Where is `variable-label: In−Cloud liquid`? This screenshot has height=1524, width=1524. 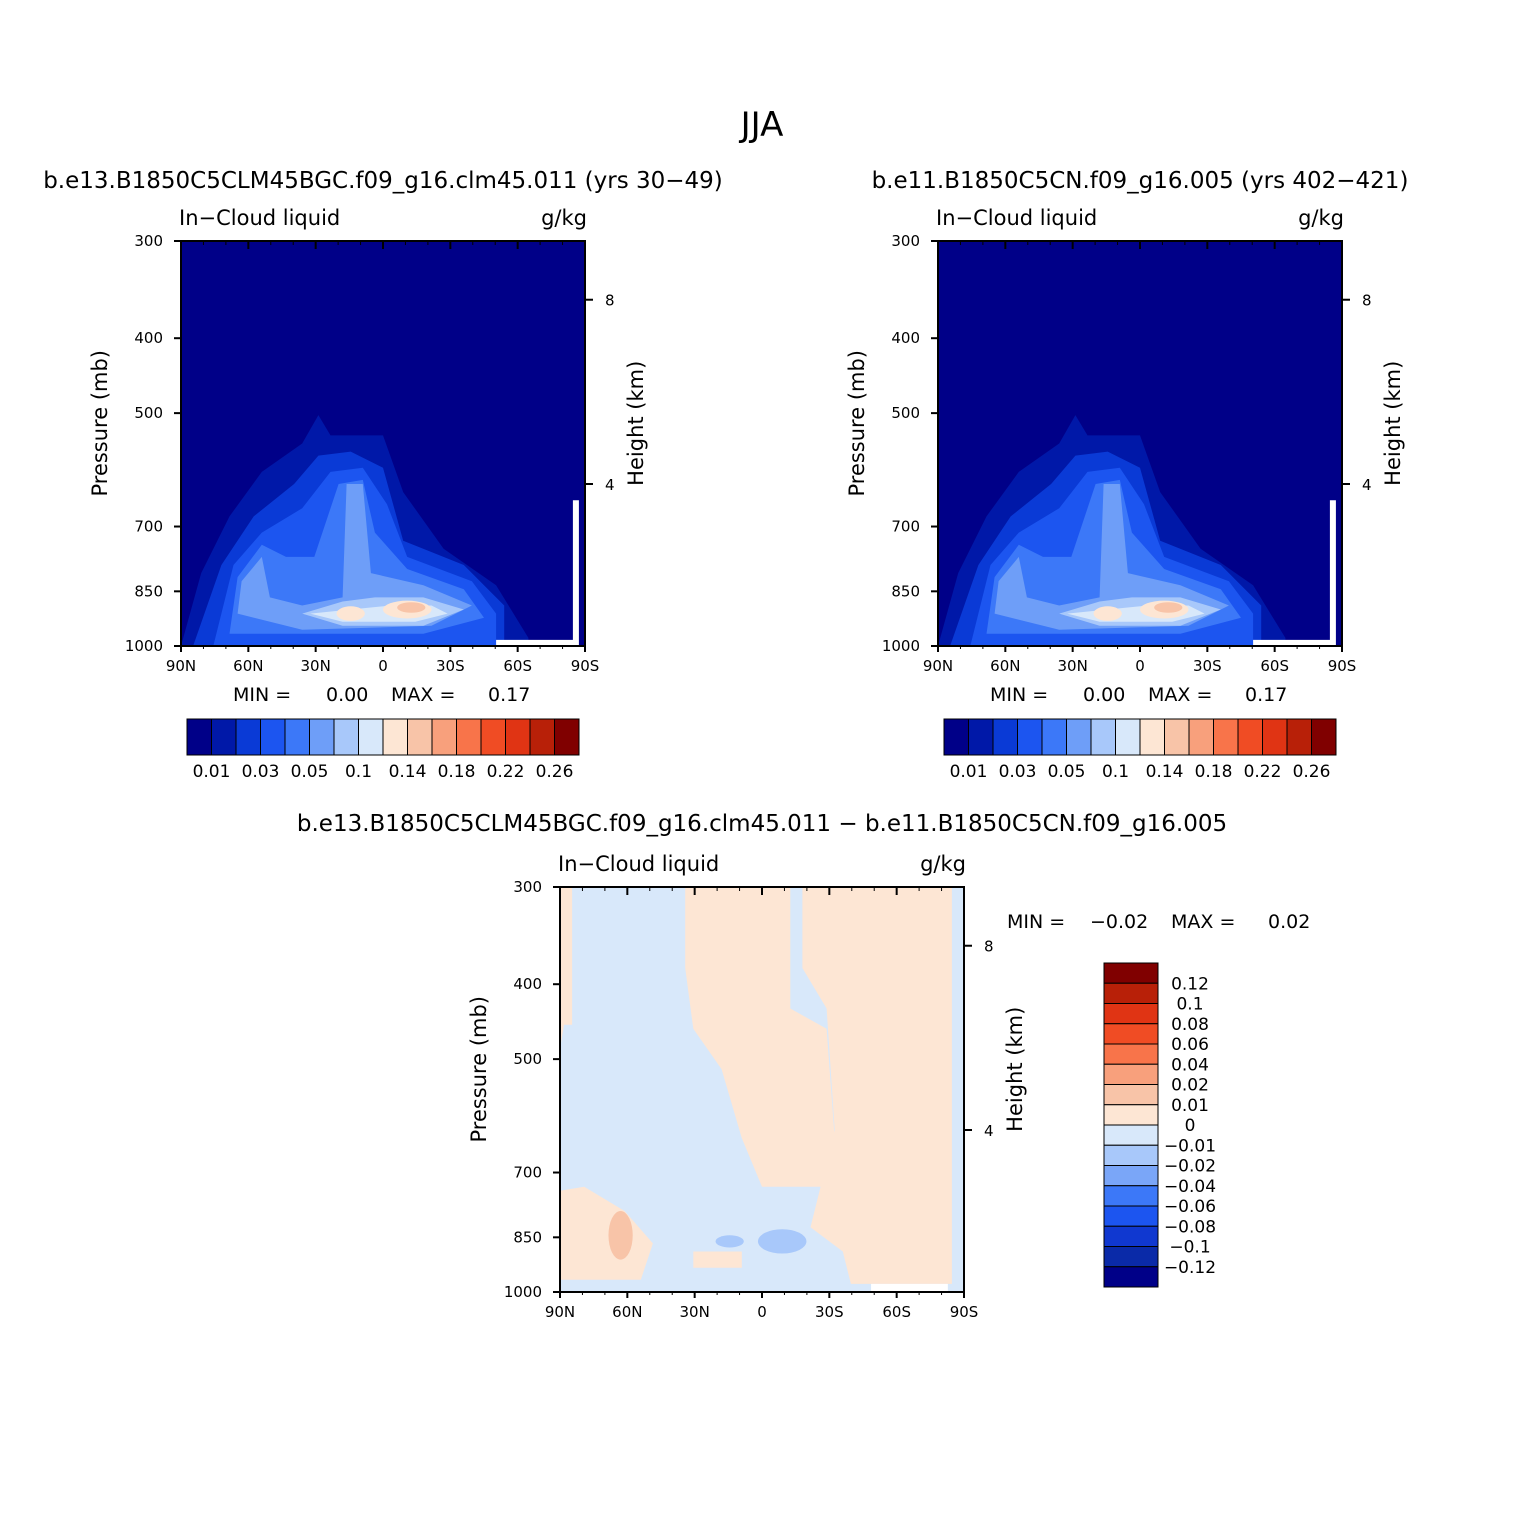
variable-label: In−Cloud liquid is located at coordinates (1016, 218).